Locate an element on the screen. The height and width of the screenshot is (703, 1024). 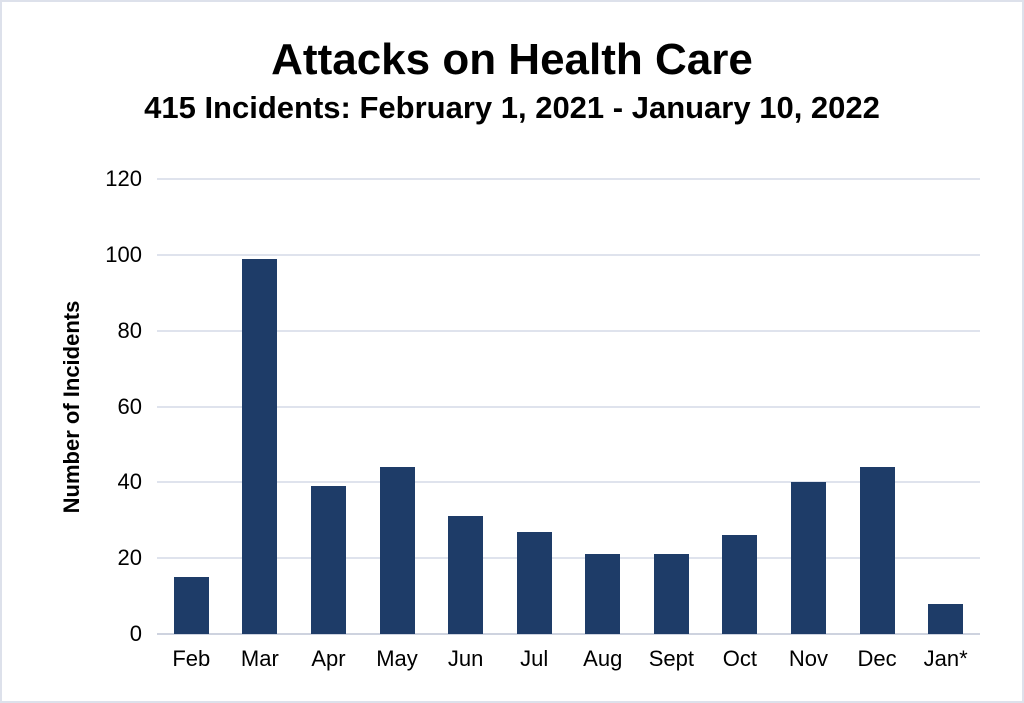
bar-slot-Feb is located at coordinates (191, 406).